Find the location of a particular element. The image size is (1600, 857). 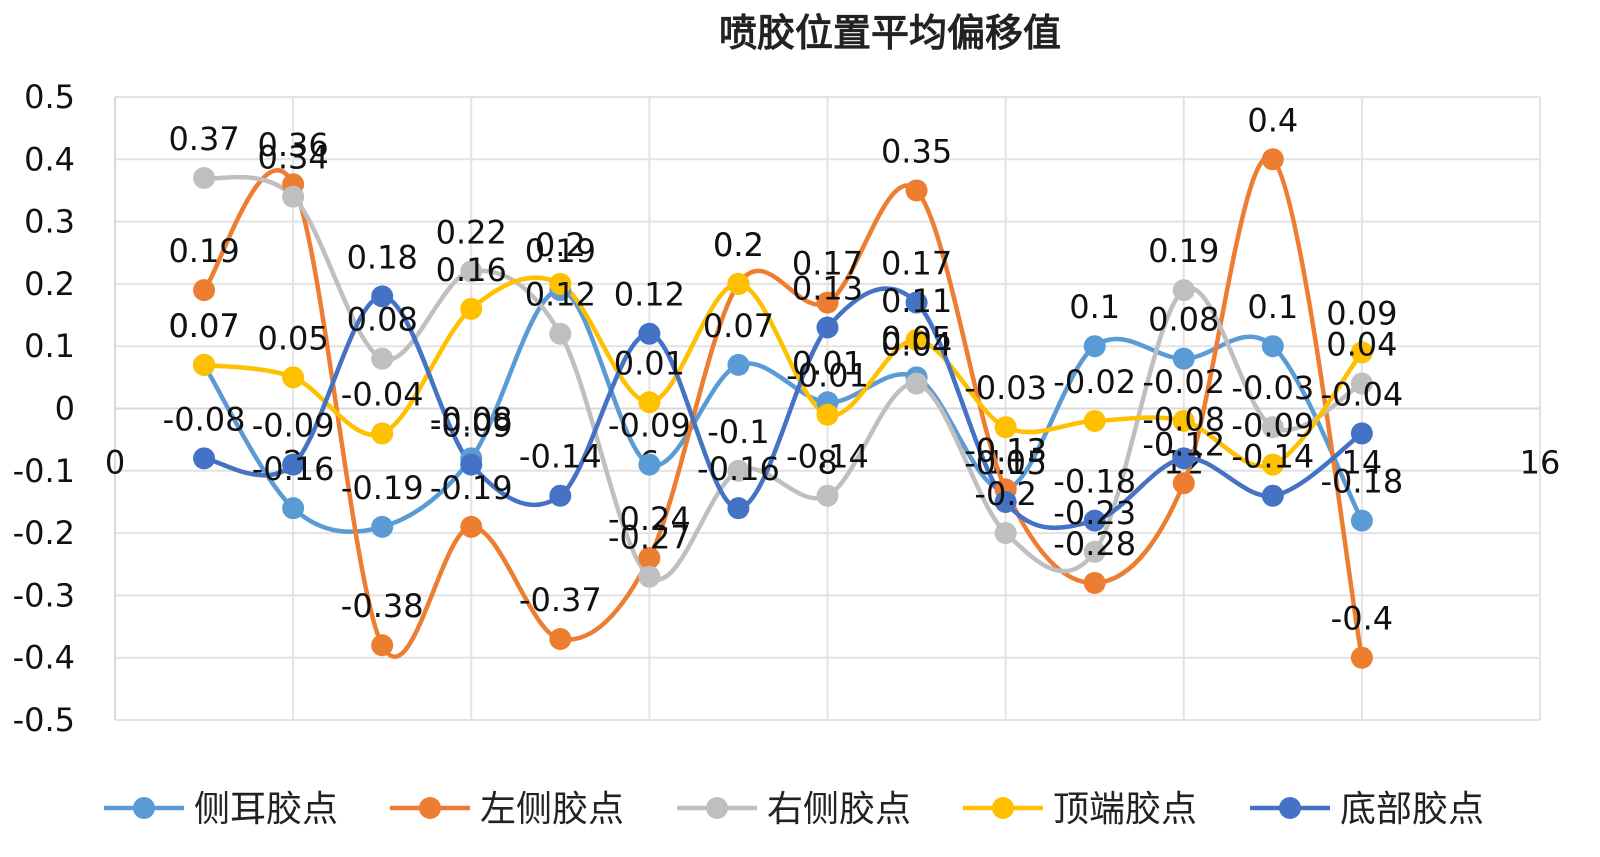

data-label: 0.12 is located at coordinates (560, 295).